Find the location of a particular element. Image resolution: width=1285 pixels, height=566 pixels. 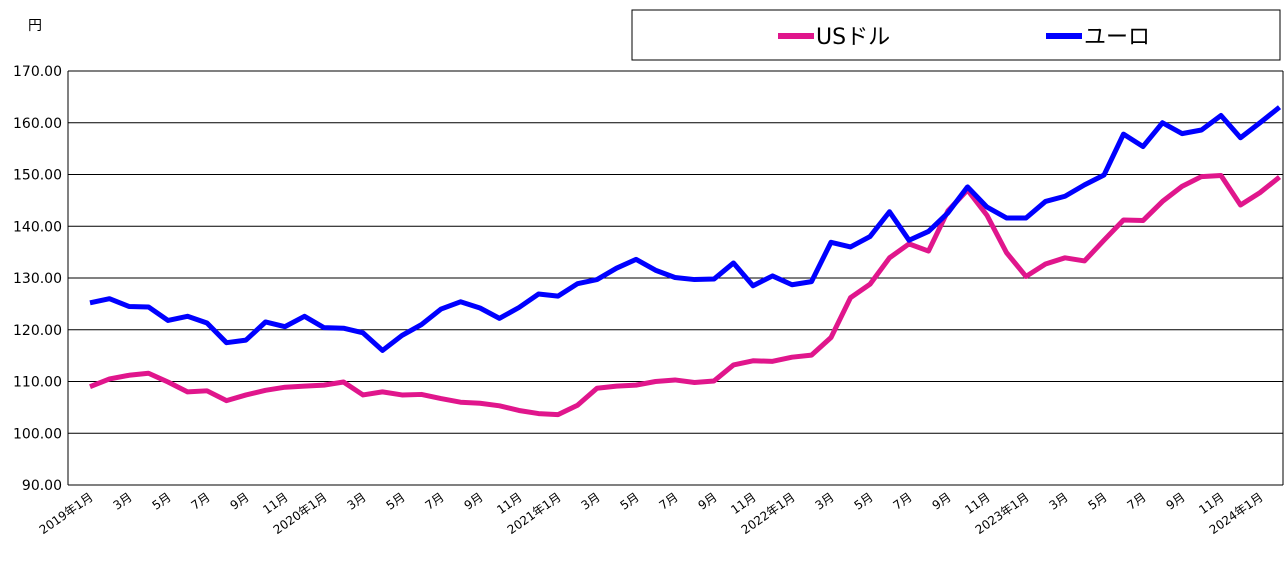

legend-label: ユーロ is located at coordinates (1117, 37).